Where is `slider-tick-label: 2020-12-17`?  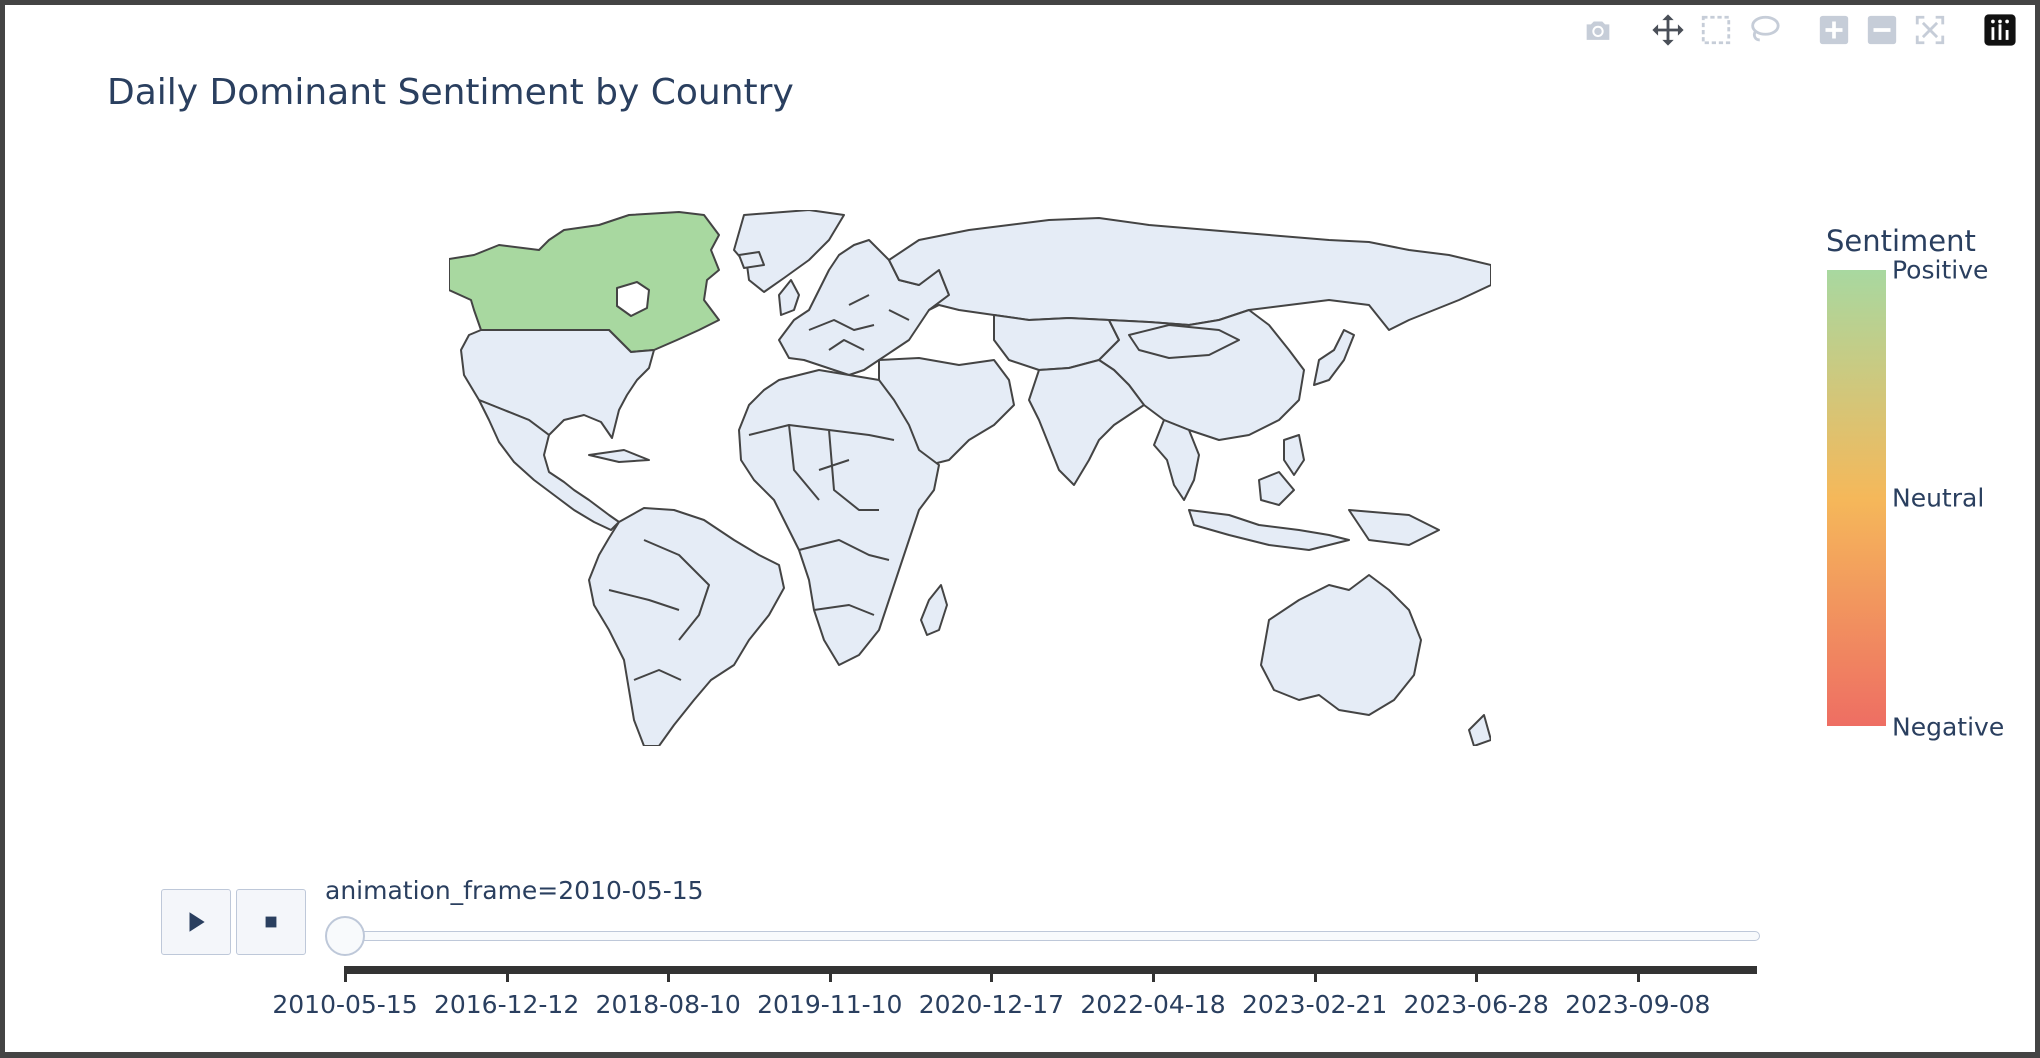 slider-tick-label: 2020-12-17 is located at coordinates (991, 1004).